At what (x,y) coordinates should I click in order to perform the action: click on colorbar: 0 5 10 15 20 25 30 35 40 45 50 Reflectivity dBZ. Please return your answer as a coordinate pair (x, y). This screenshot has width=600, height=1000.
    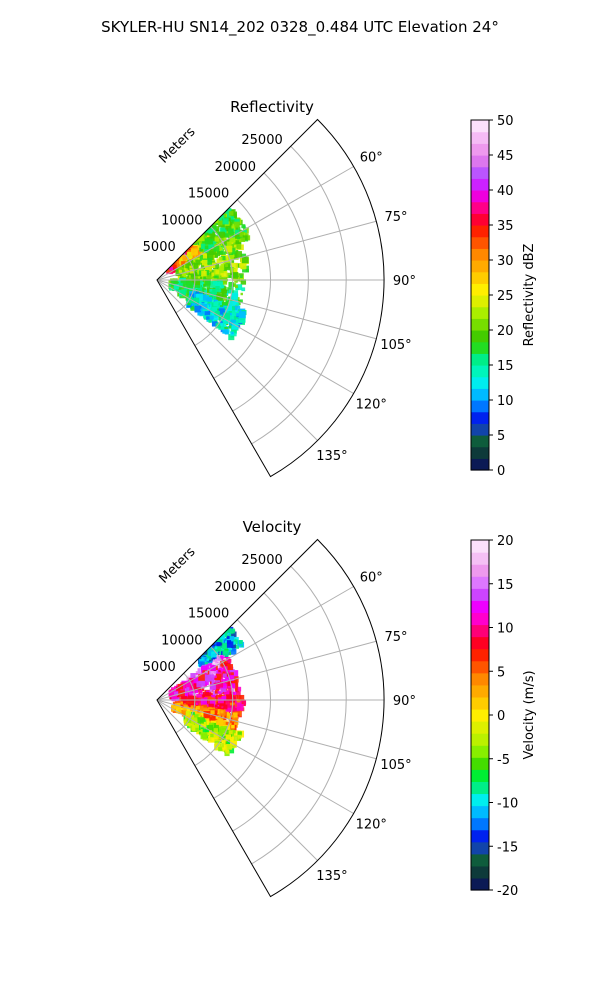
    Looking at the image, I should click on (503, 296).